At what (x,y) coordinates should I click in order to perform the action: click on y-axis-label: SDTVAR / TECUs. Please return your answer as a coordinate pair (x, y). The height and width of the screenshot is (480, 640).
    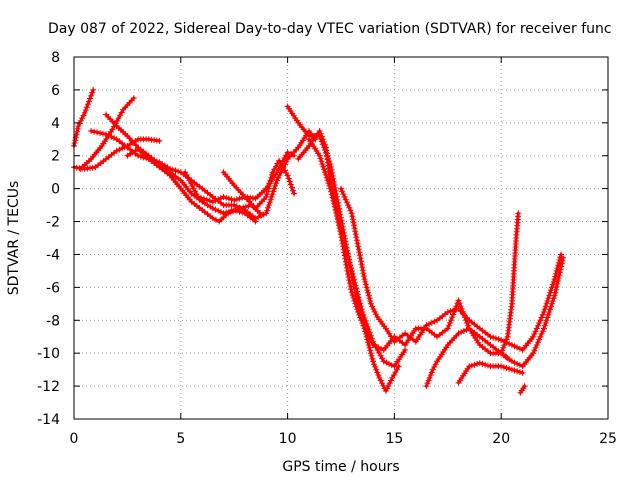
    Looking at the image, I should click on (14, 238).